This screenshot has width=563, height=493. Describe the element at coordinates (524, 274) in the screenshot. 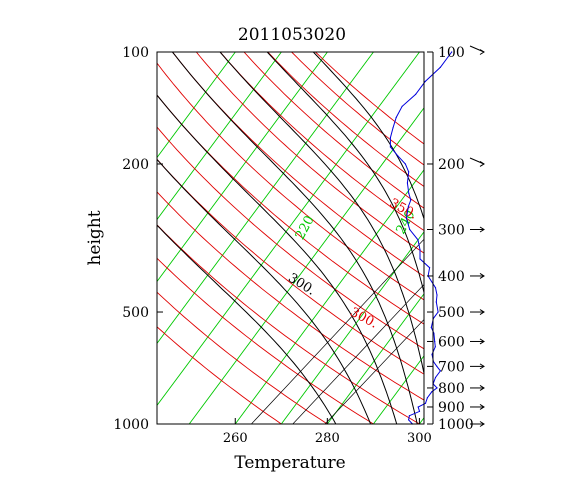

I see `isotherm-label: 280` at that location.